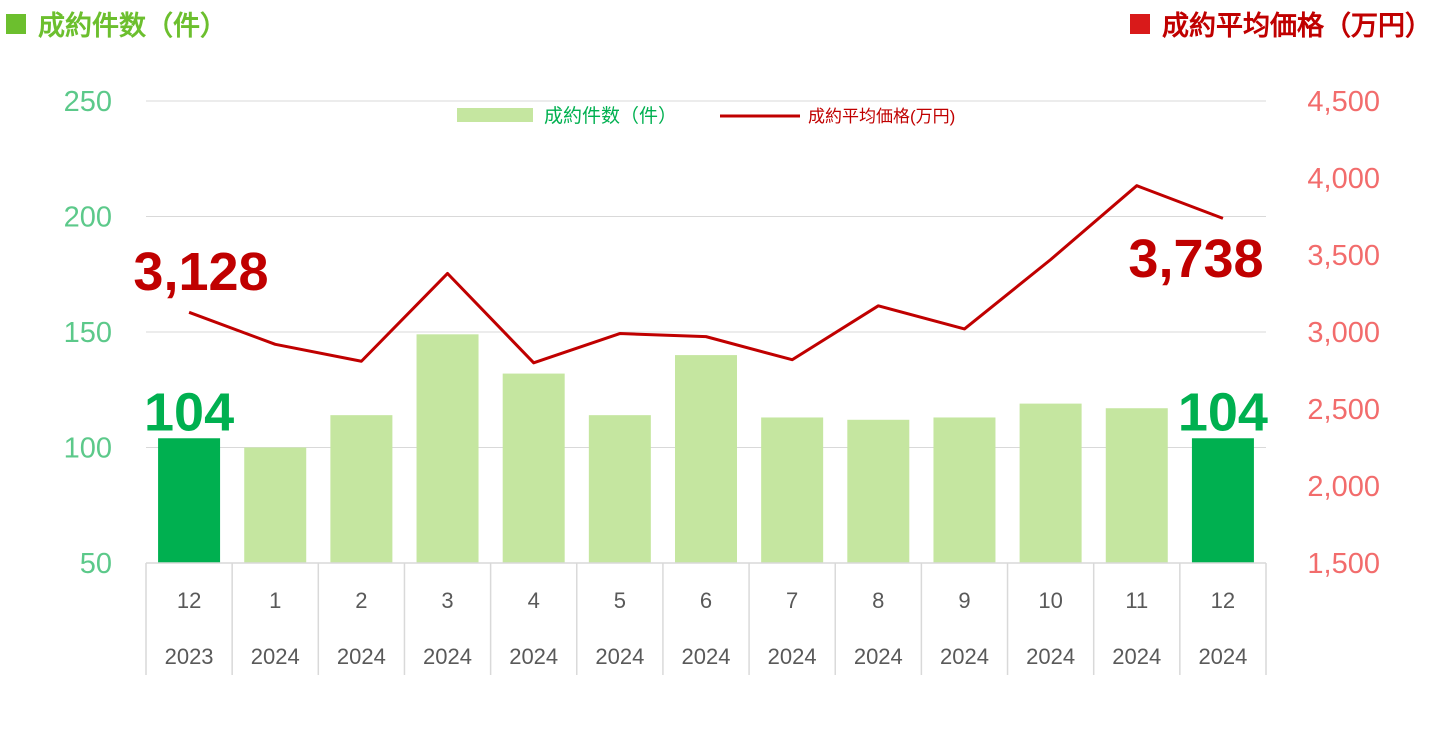  I want to click on bar-legend-square-icon, so click(16, 23).